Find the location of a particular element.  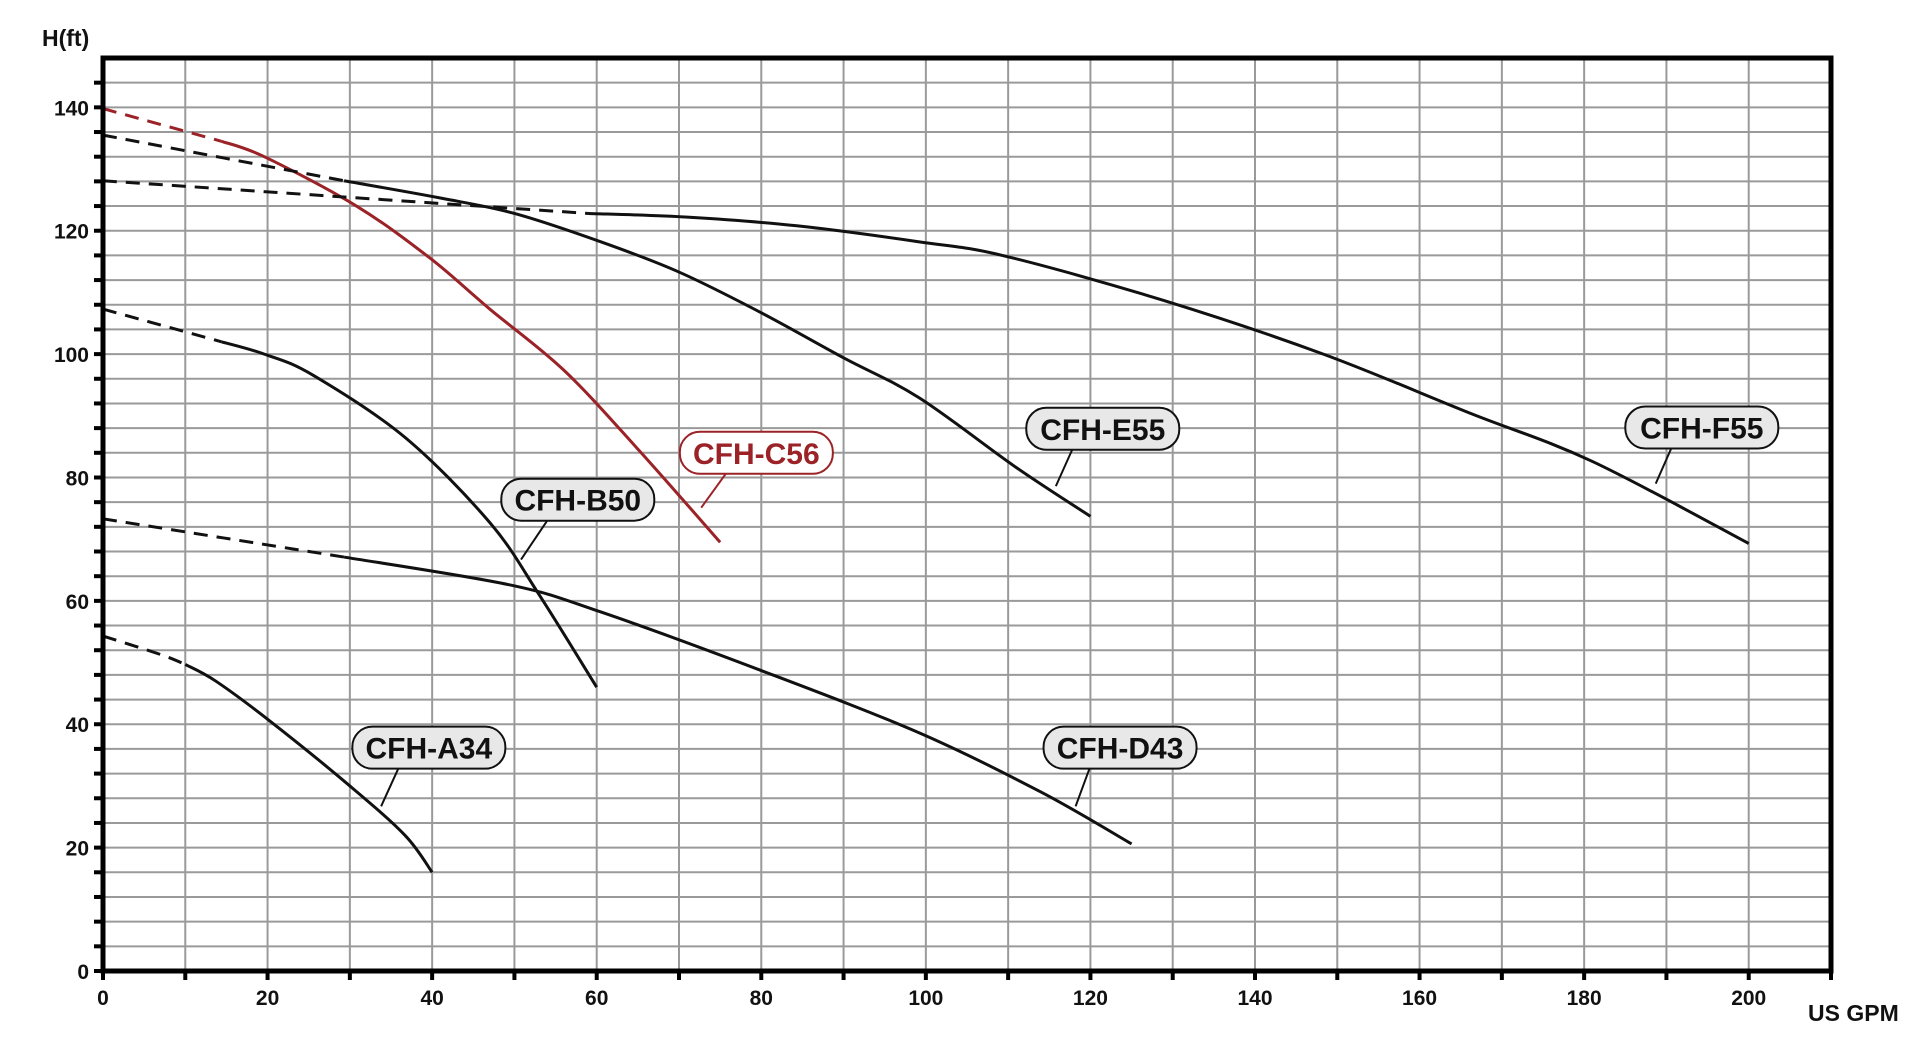

x-tick-label: 20 is located at coordinates (267, 998).